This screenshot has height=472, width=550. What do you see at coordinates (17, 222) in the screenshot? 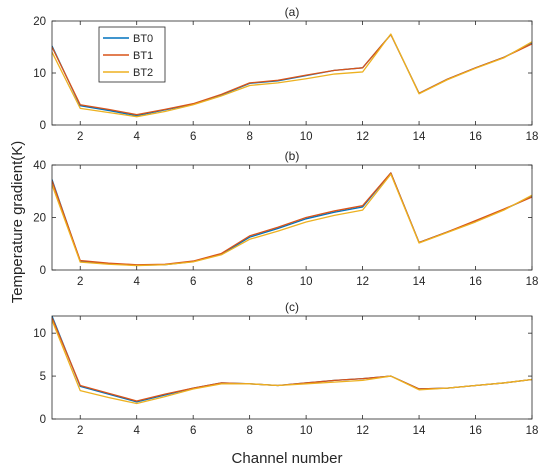
I see `y-axis-label: Temperature gradient(K)` at bounding box center [17, 222].